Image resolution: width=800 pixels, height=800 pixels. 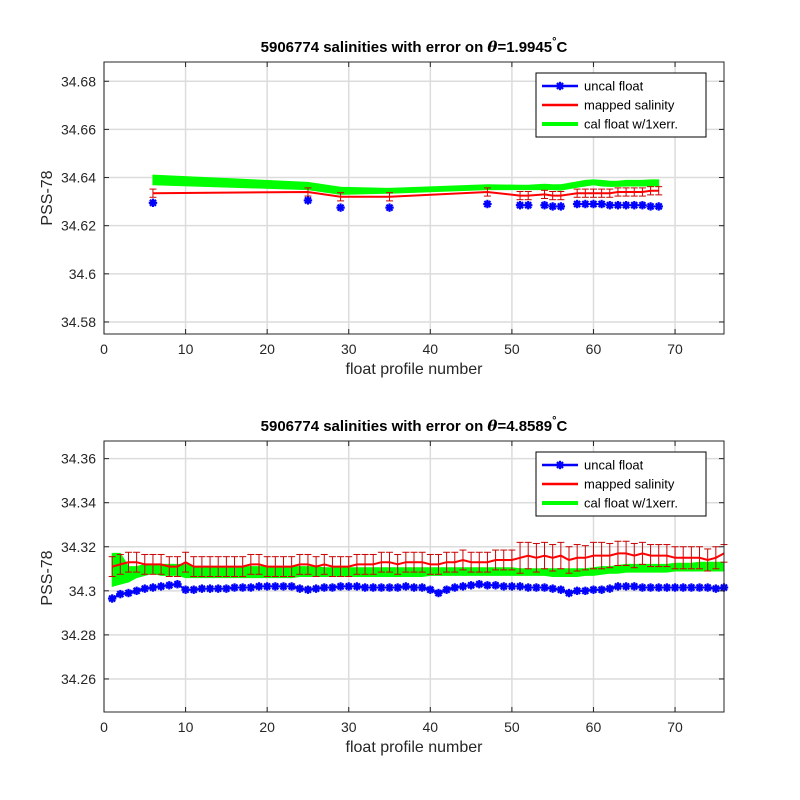 I want to click on chart-top-uncal-point-3-d2, so click(x=389, y=207).